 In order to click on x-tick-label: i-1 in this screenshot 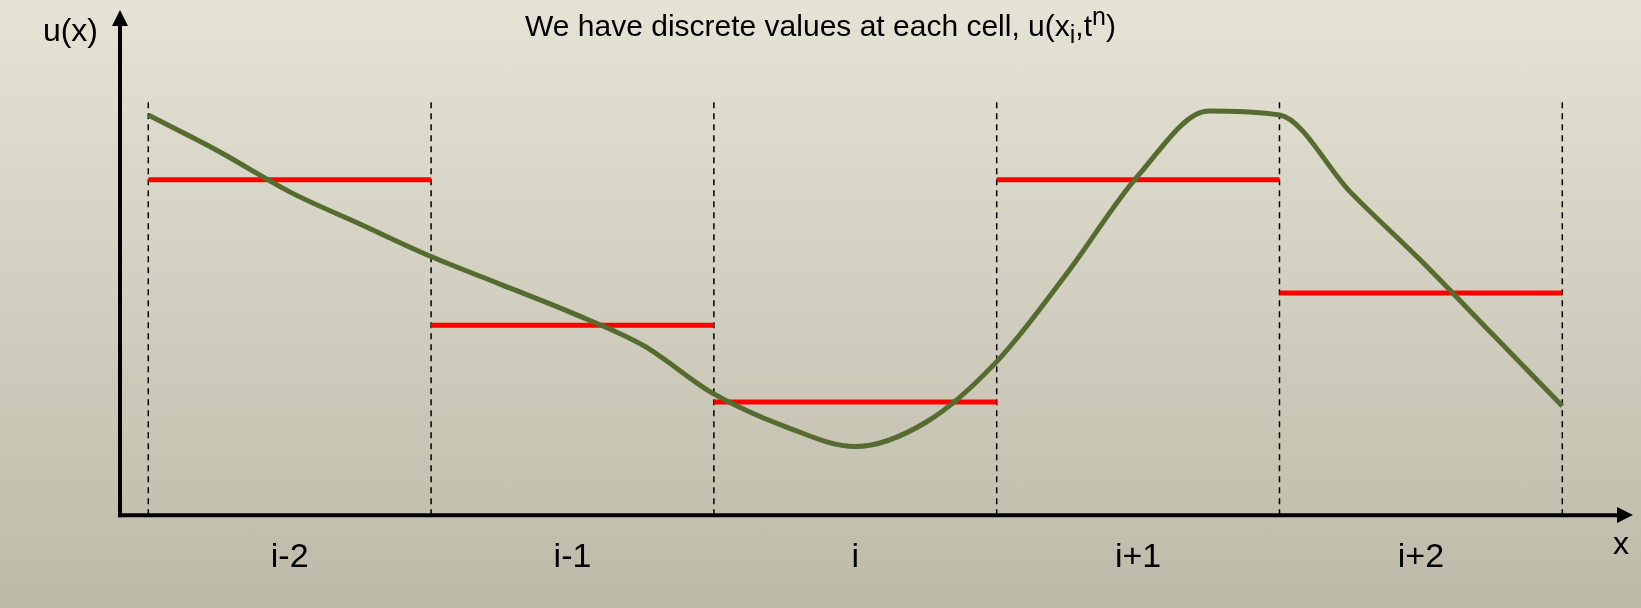, I will do `click(572, 554)`.